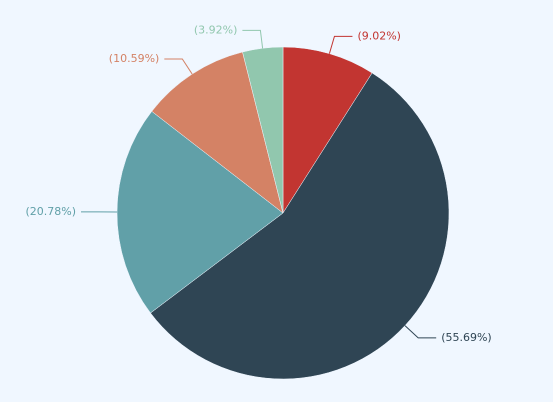 This screenshot has width=553, height=402. What do you see at coordinates (379, 35) in the screenshot?
I see `data-label: (9.02%)` at bounding box center [379, 35].